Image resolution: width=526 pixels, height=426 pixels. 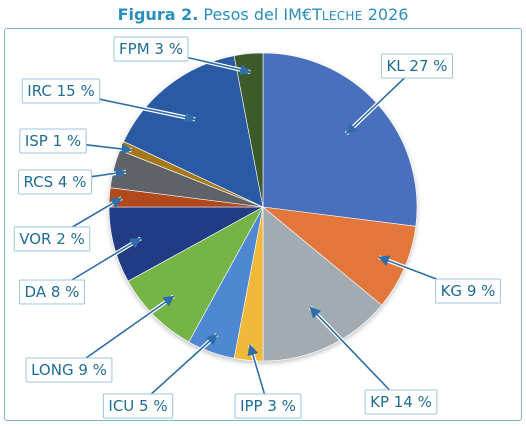 I want to click on chart-title: Figura 2. Pesos del IM€TLECHE 2026, so click(x=263, y=14).